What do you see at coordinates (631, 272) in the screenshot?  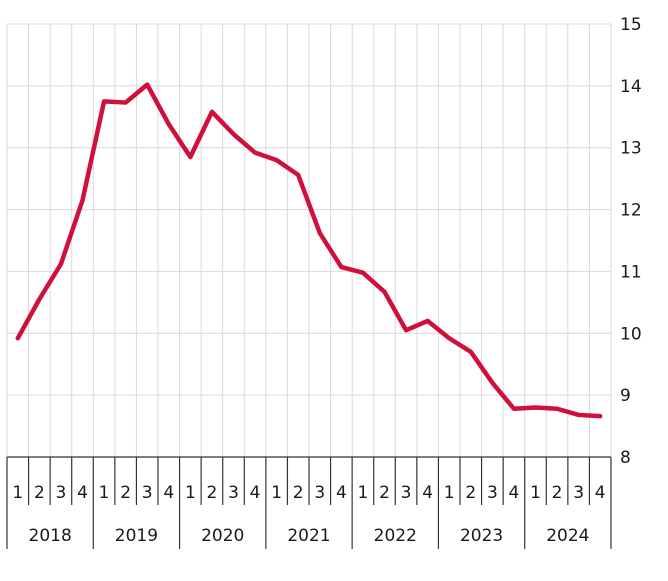 I see `y-tick-label: 11` at bounding box center [631, 272].